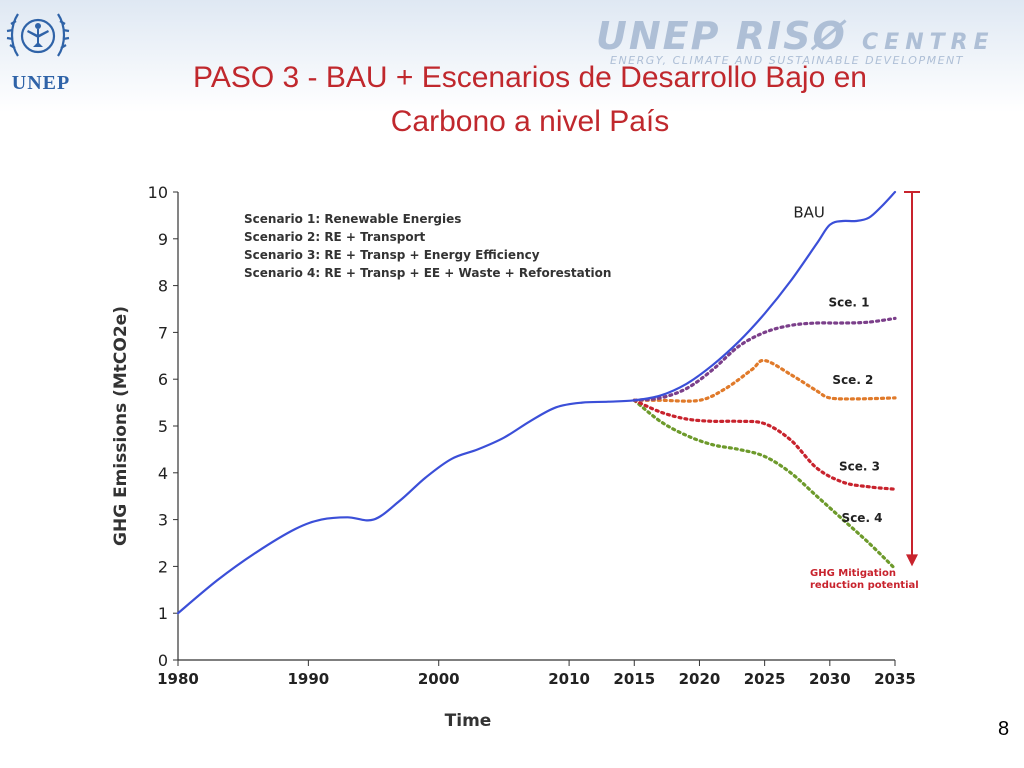 The image size is (1024, 768). I want to click on x-tick-label: 2030, so click(830, 679).